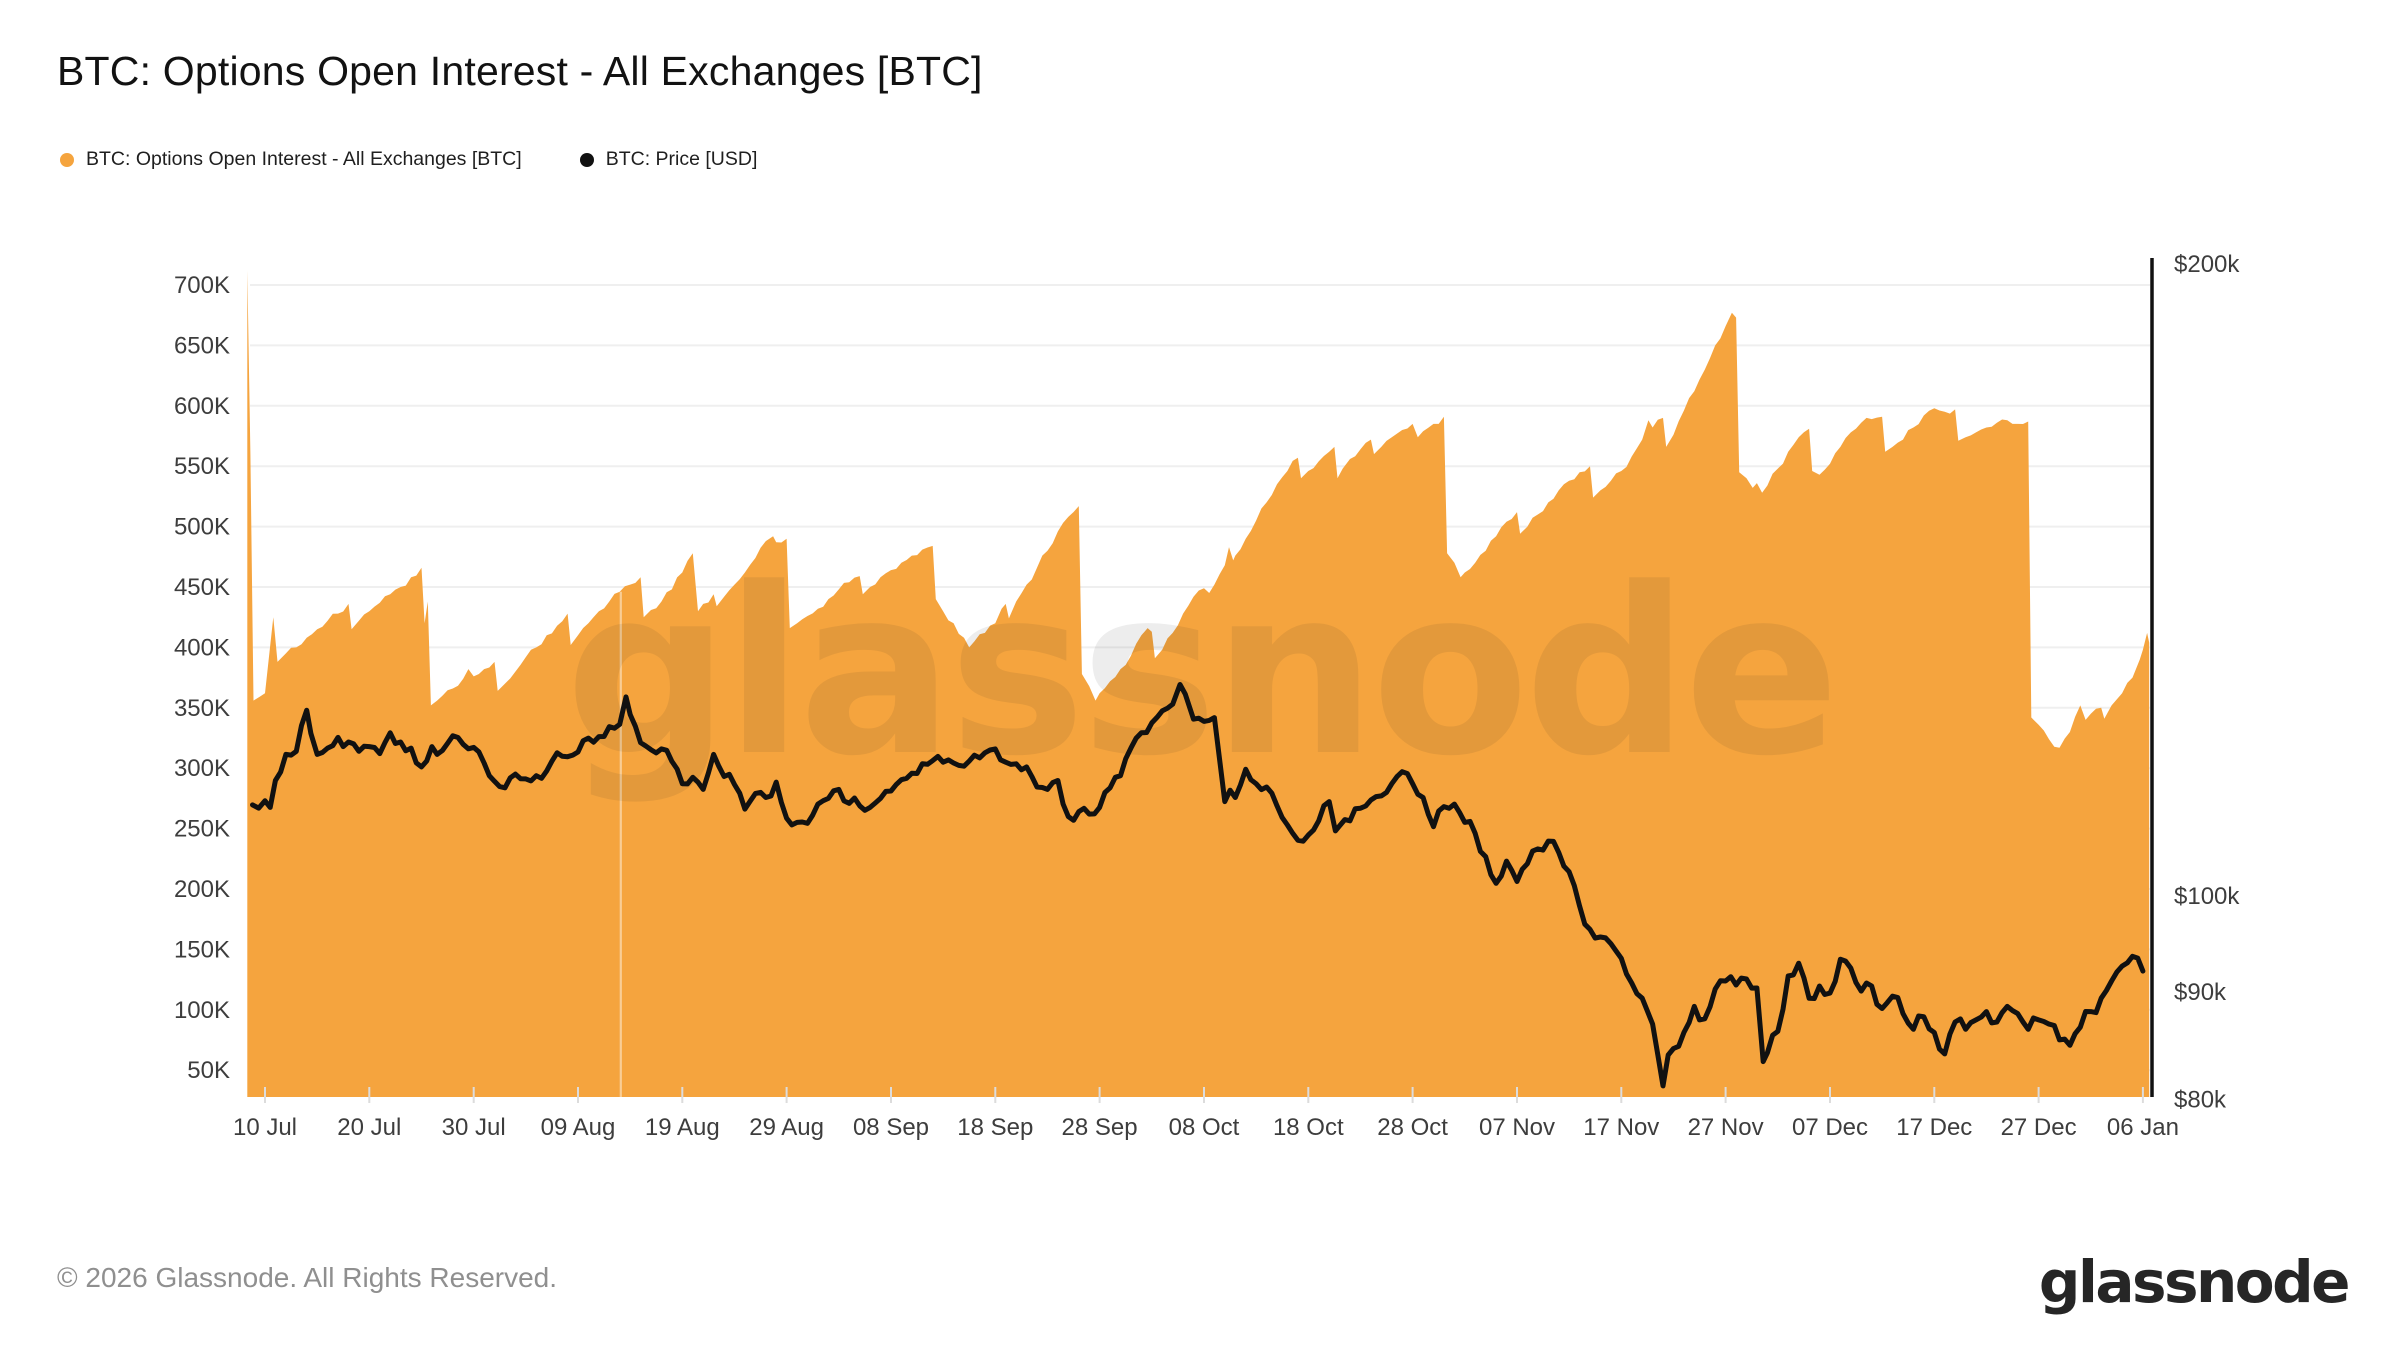  What do you see at coordinates (202, 829) in the screenshot?
I see `y-axis-label: 250K` at bounding box center [202, 829].